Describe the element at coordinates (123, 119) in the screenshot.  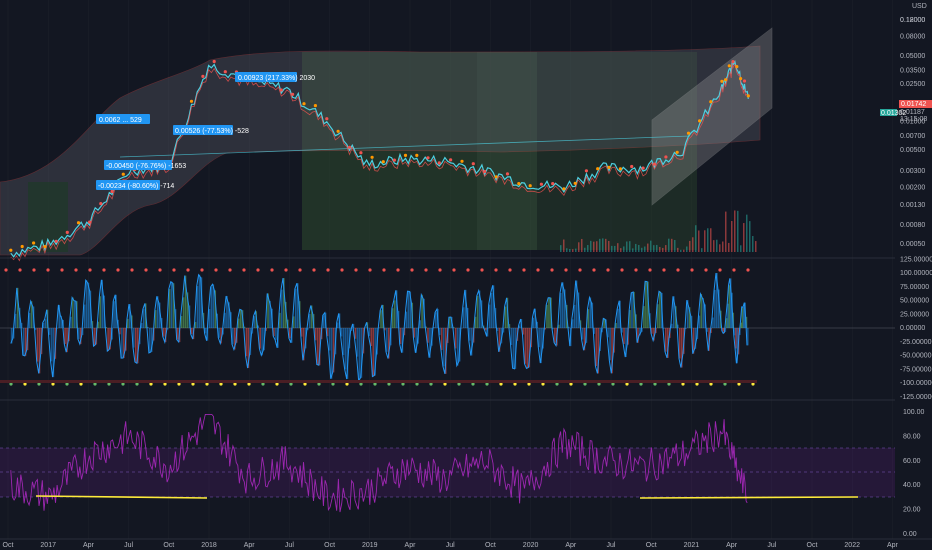
I see `annotation-tag-2: 0.0062 ... 529` at that location.